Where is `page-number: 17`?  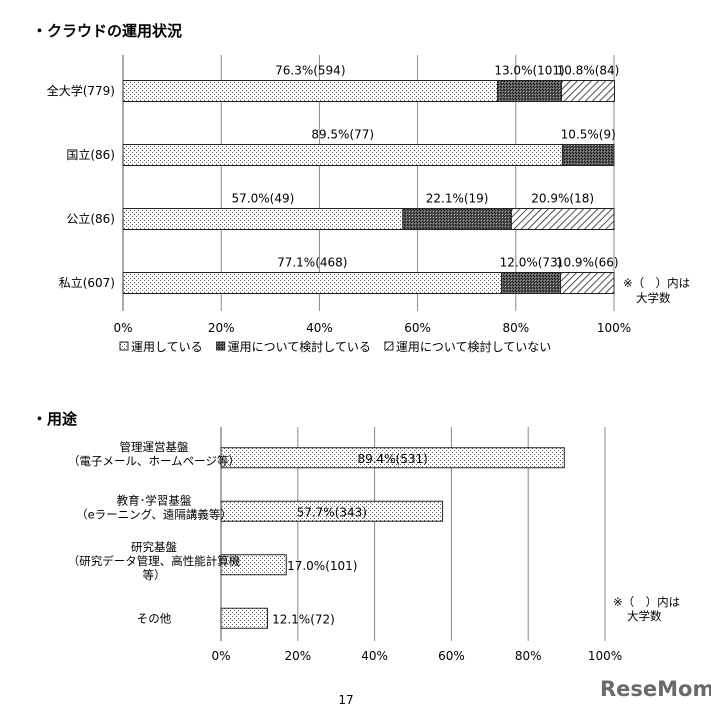 page-number: 17 is located at coordinates (345, 700).